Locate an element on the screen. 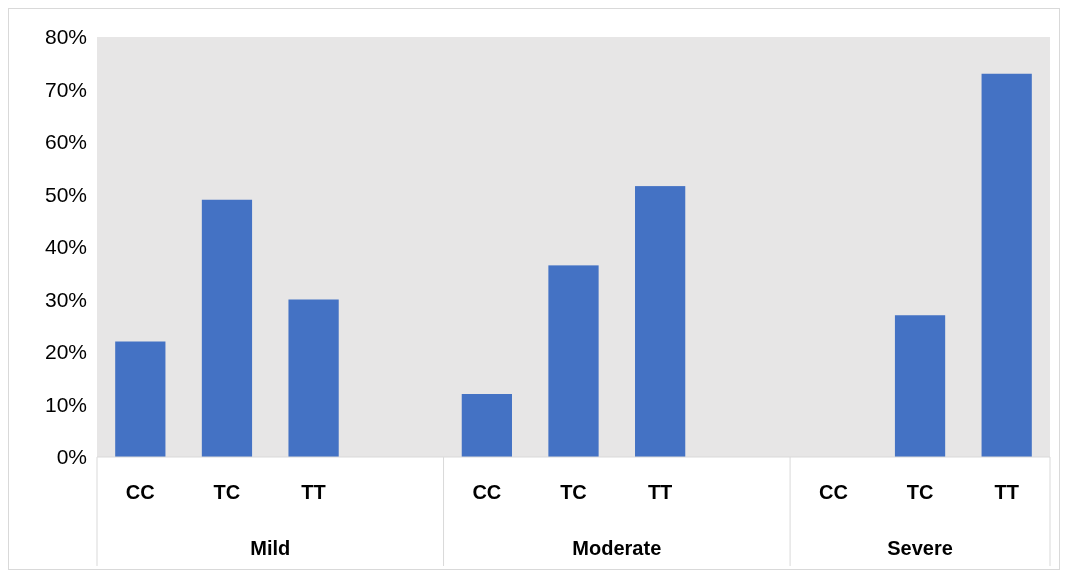 The width and height of the screenshot is (1068, 578). text: Moderate is located at coordinates (617, 548).